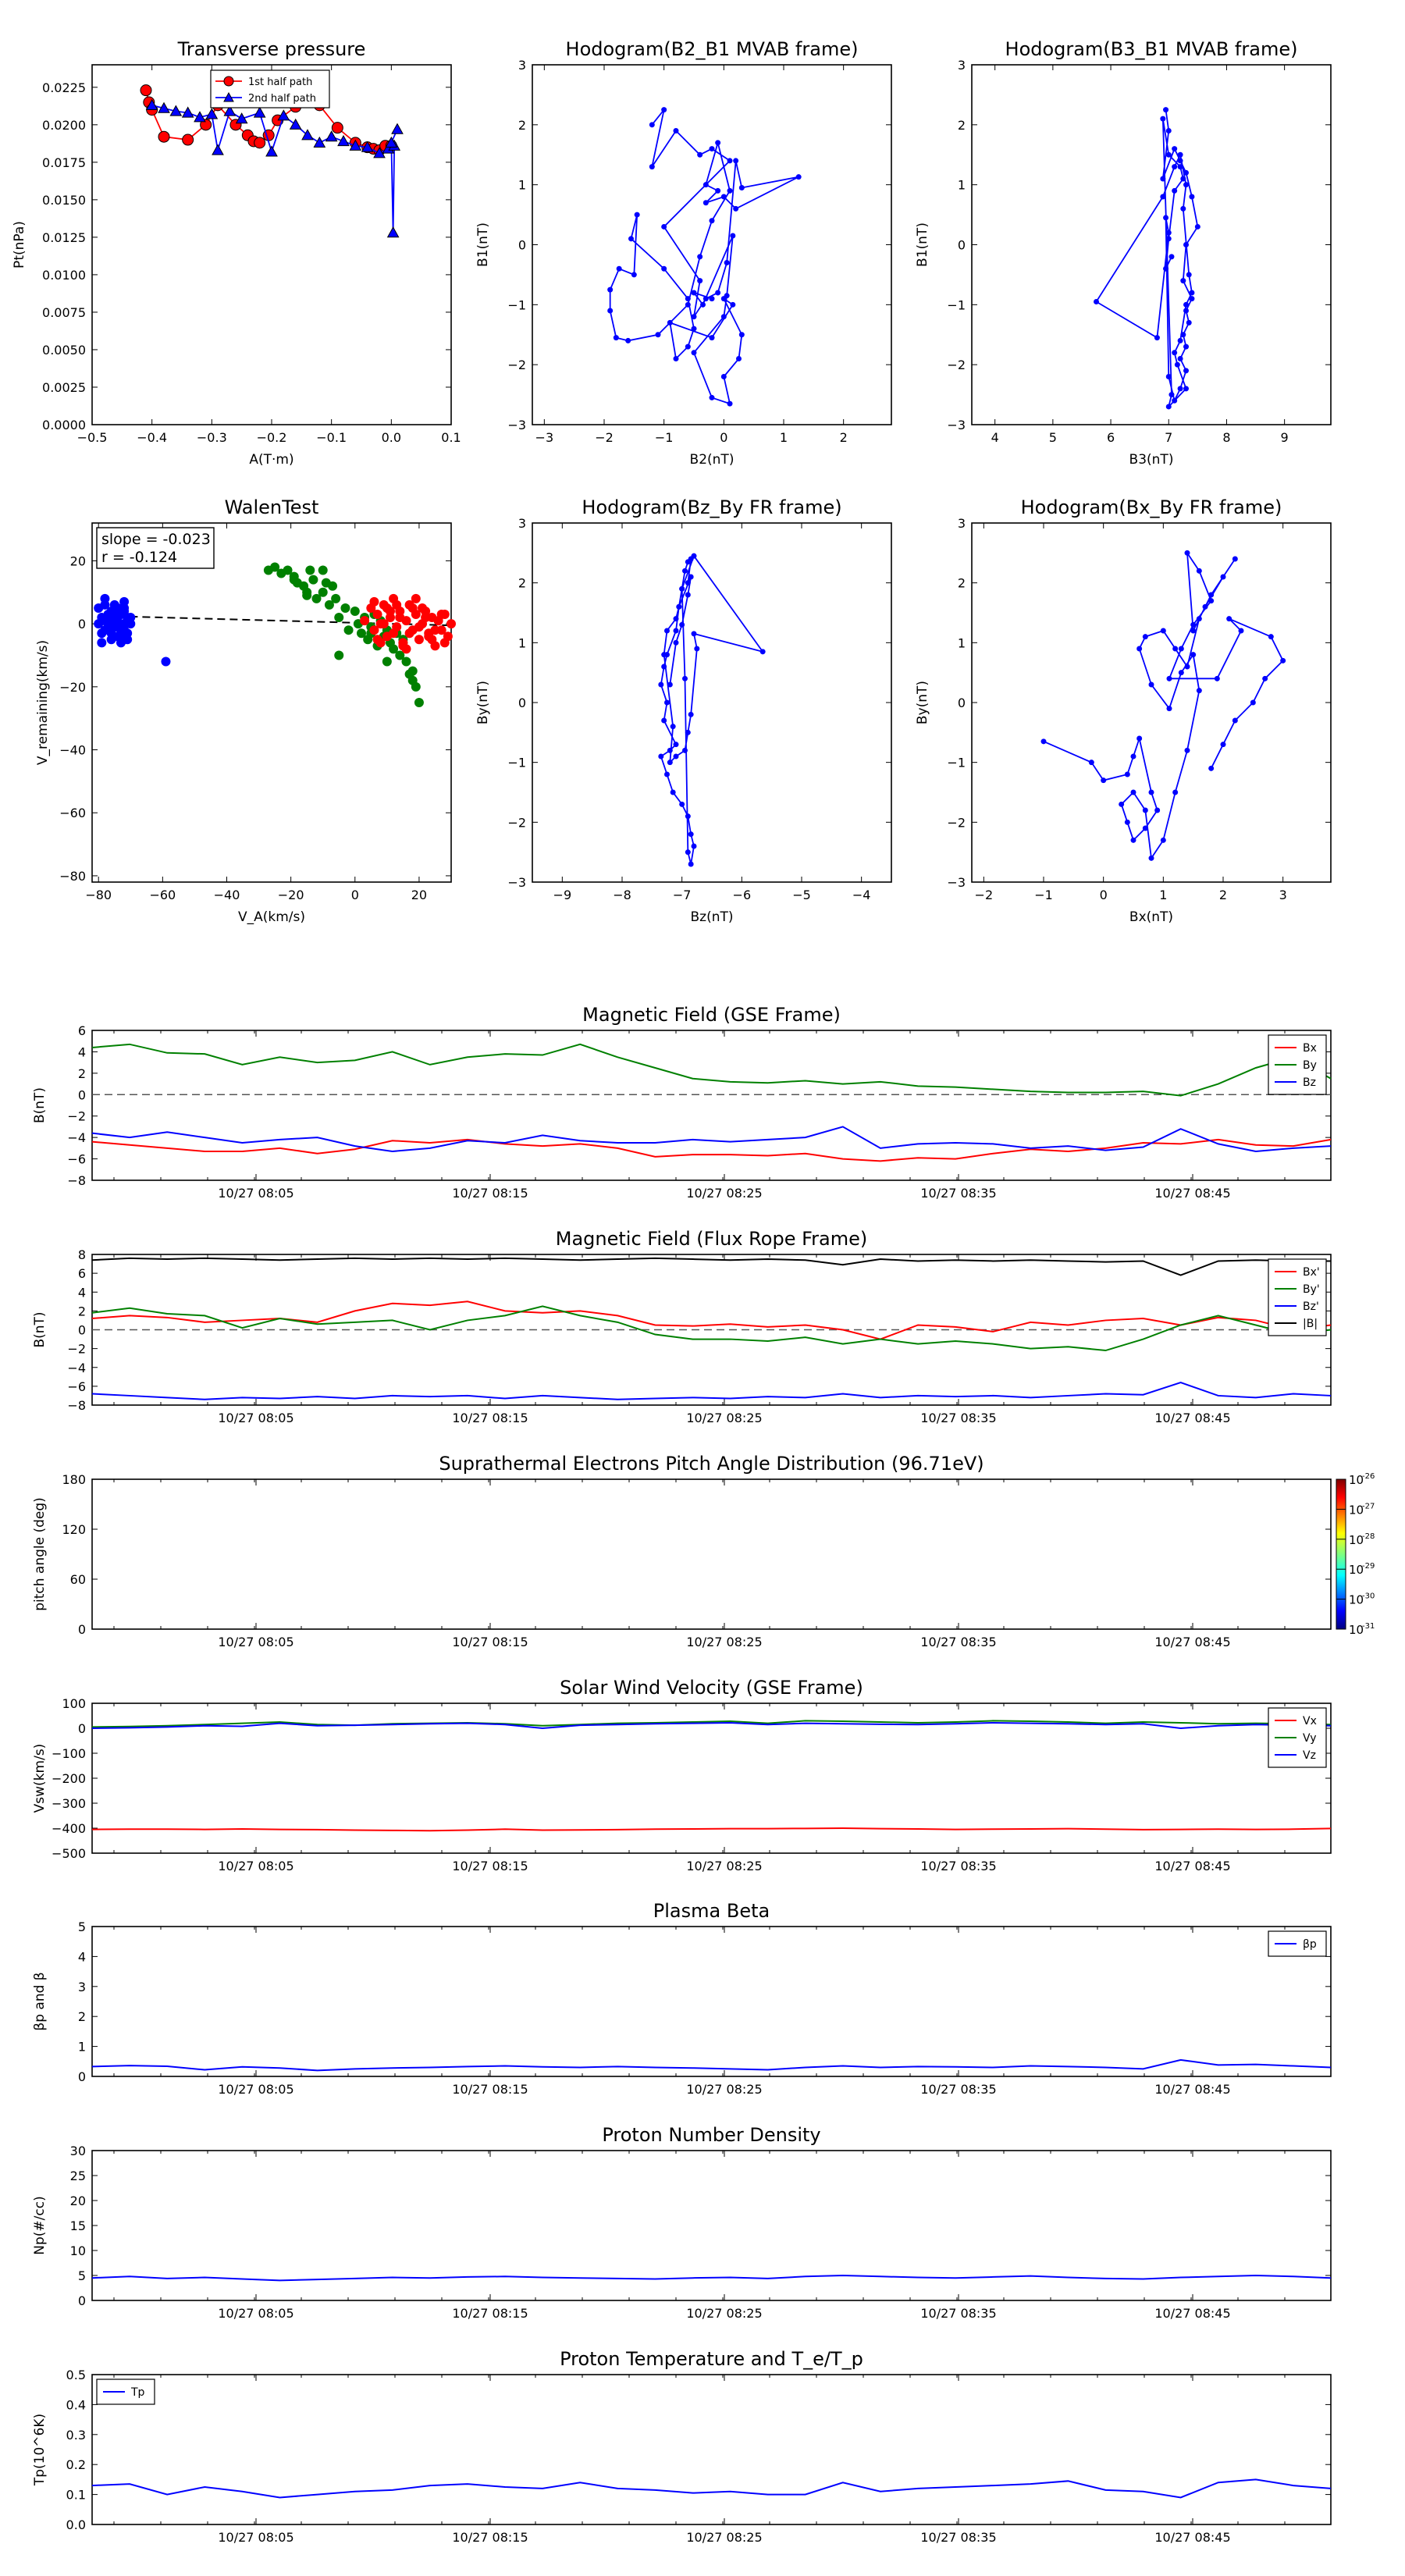 The image size is (1405, 2576). What do you see at coordinates (76, 1368) in the screenshot?
I see `bfr-ytick-label: −4` at bounding box center [76, 1368].